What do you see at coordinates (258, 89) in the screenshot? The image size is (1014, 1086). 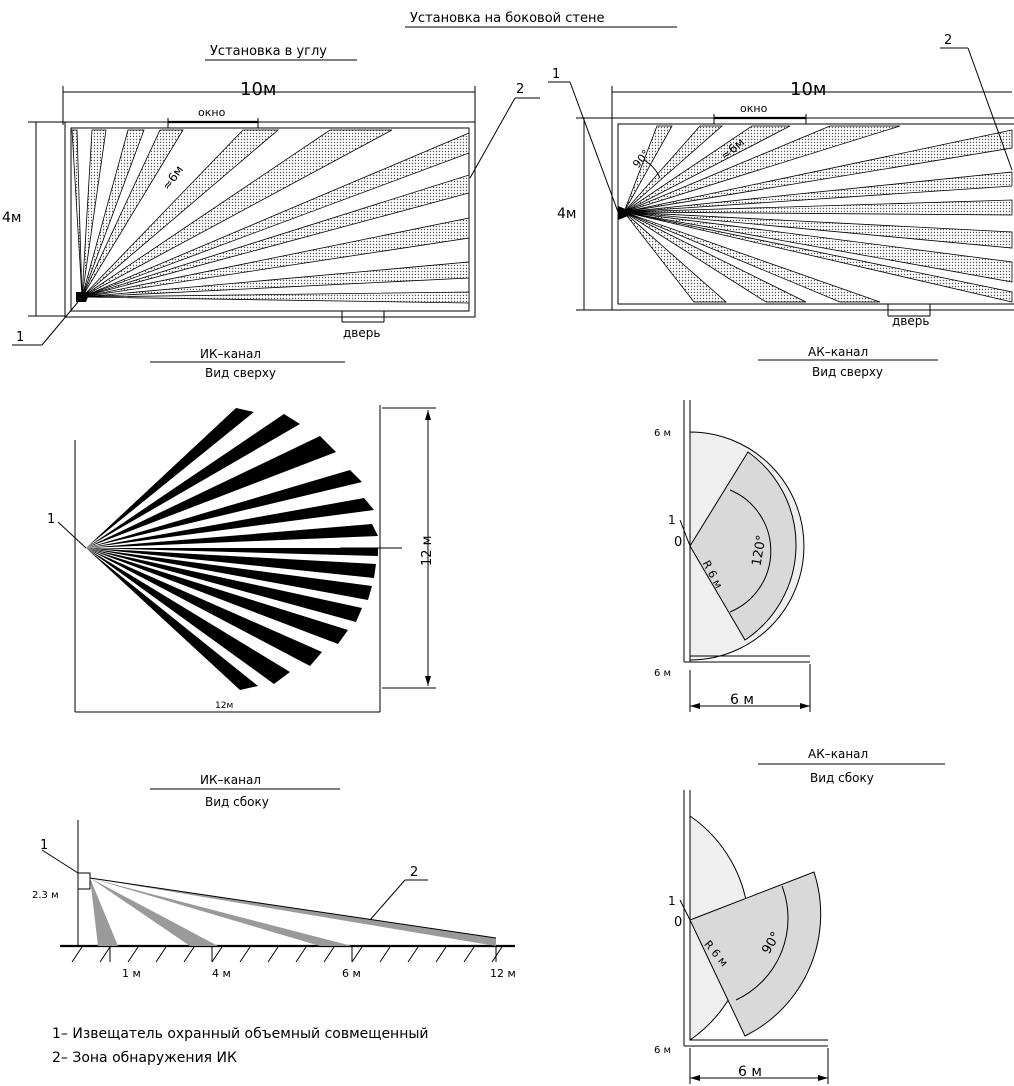 I see `corner-room-length: 10м` at bounding box center [258, 89].